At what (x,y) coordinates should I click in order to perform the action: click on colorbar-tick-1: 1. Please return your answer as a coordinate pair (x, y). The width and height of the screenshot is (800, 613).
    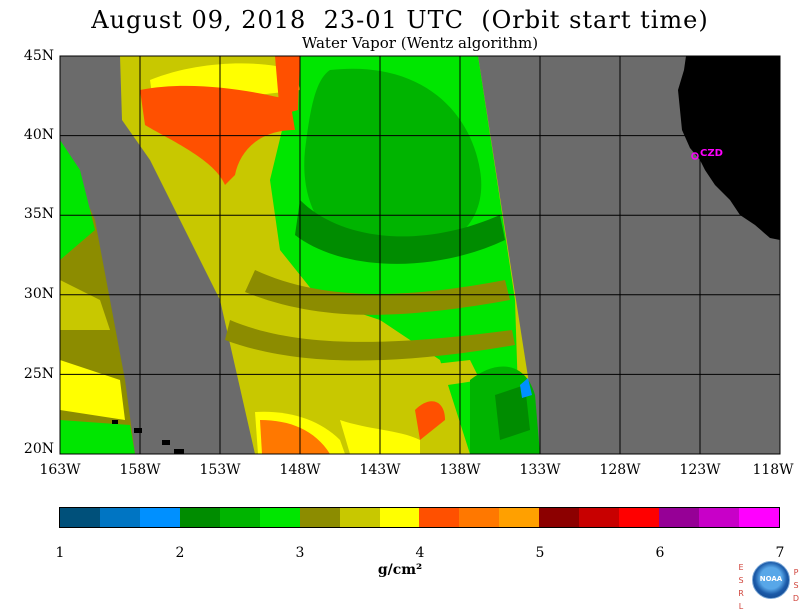
    Looking at the image, I should click on (60, 553).